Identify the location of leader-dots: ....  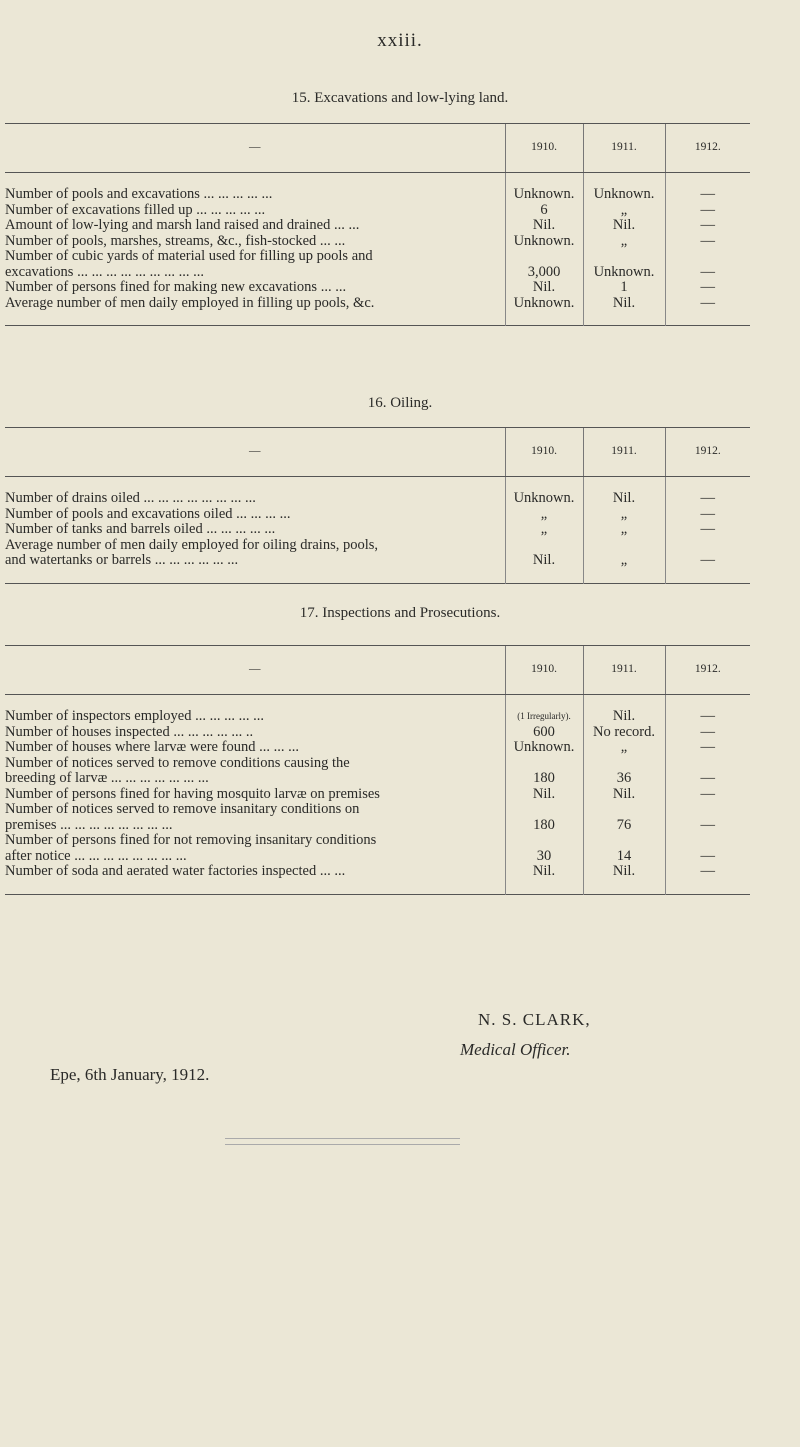
(340, 871).